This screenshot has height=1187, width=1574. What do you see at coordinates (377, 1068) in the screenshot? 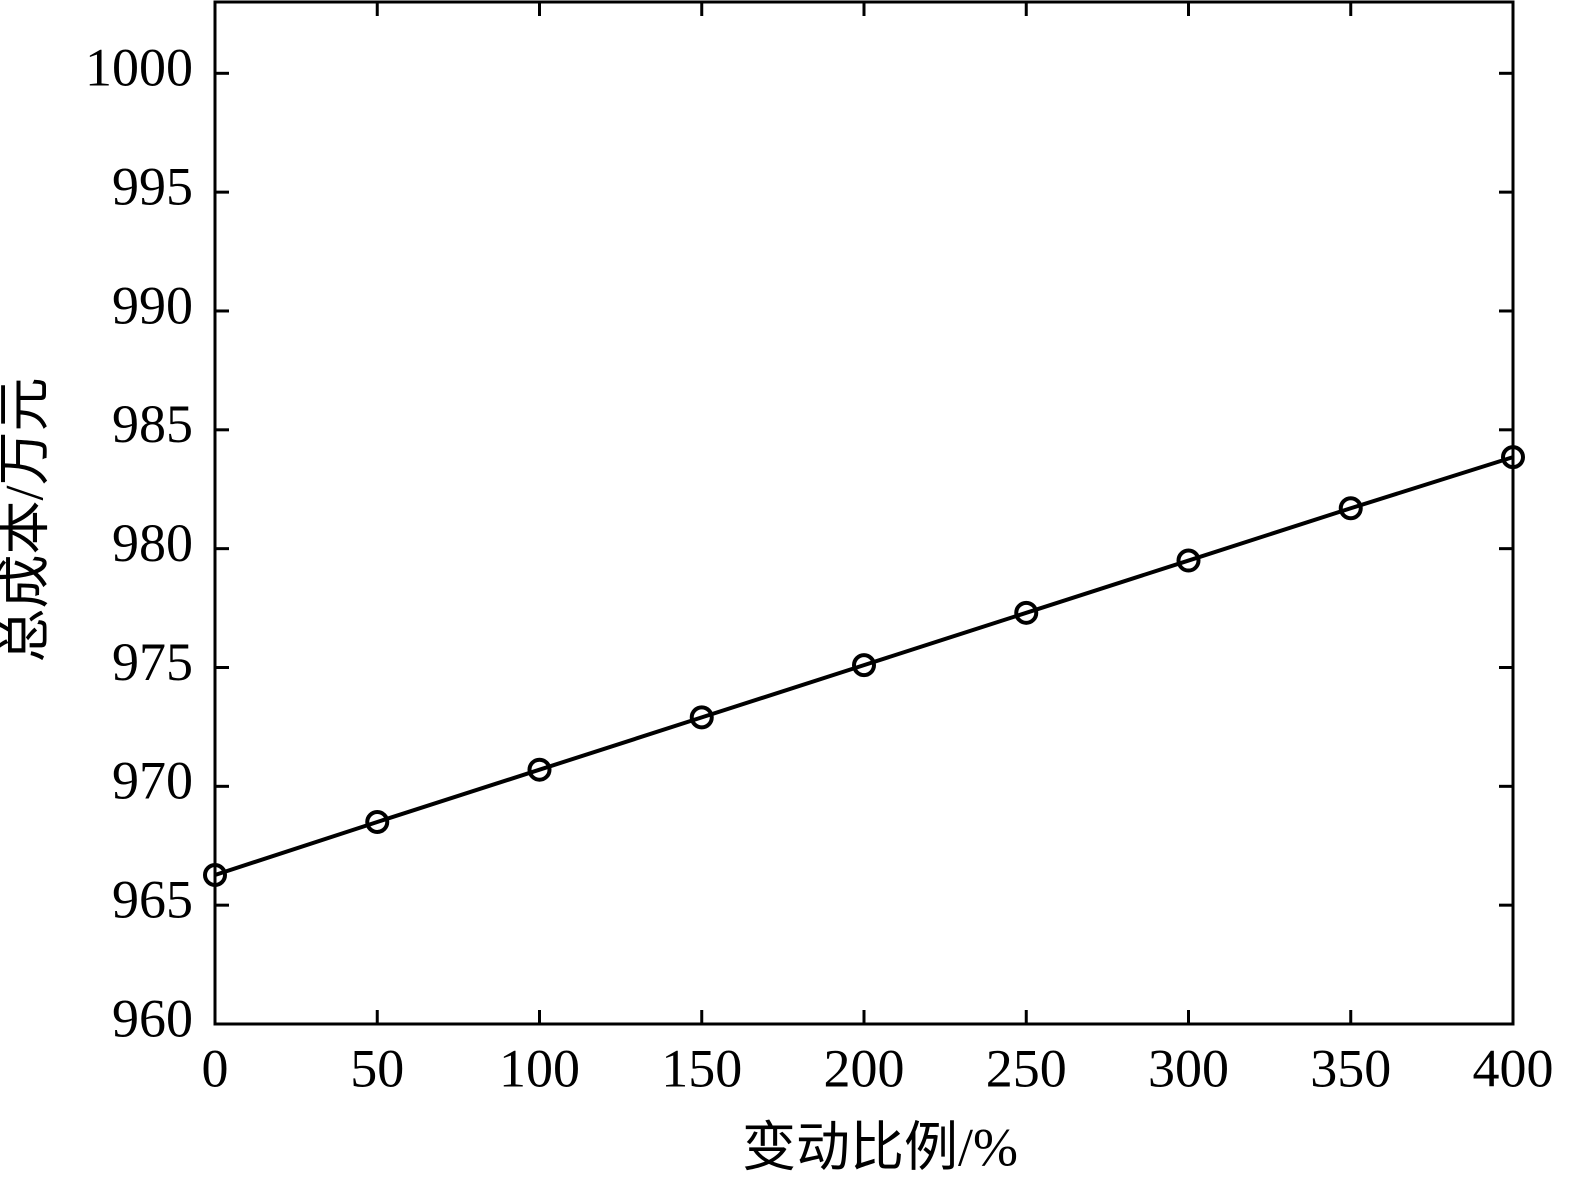
I see `x-tick-label: 50` at bounding box center [377, 1068].